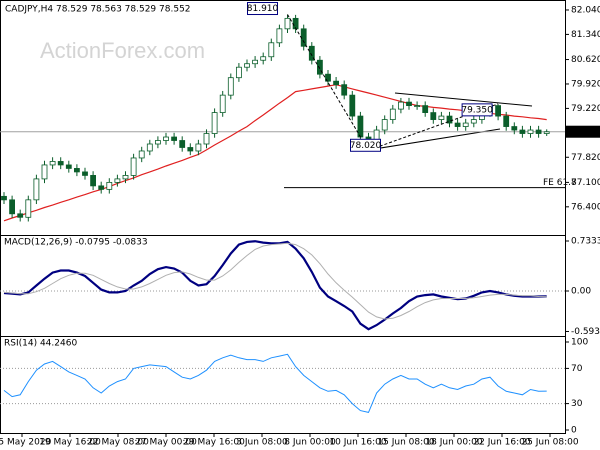 The height and width of the screenshot is (450, 600). Describe the element at coordinates (585, 183) in the screenshot. I see `y-tick-label: 77.100` at that location.